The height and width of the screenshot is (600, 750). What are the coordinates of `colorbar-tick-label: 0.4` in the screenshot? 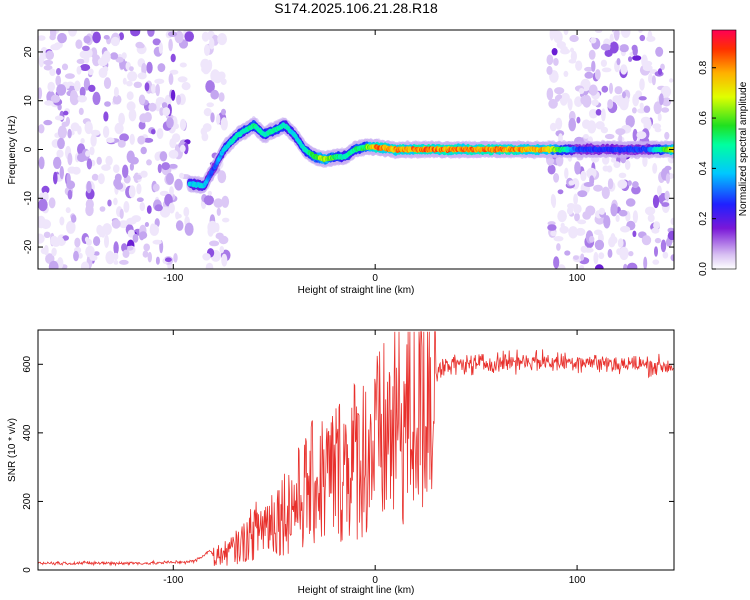 It's located at (703, 168).